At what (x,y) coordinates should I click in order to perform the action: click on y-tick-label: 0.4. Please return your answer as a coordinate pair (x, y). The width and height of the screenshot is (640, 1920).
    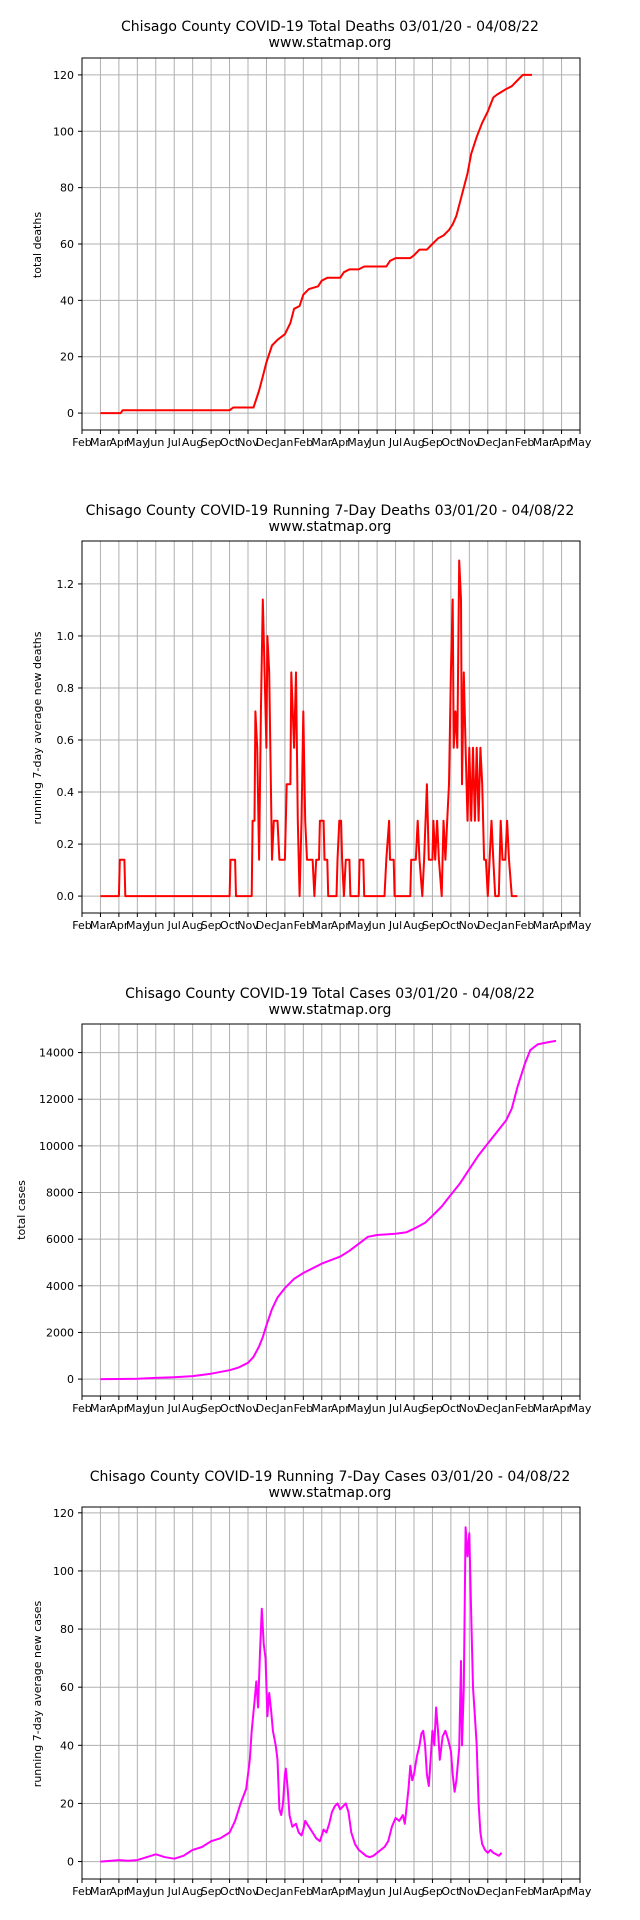
    Looking at the image, I should click on (66, 792).